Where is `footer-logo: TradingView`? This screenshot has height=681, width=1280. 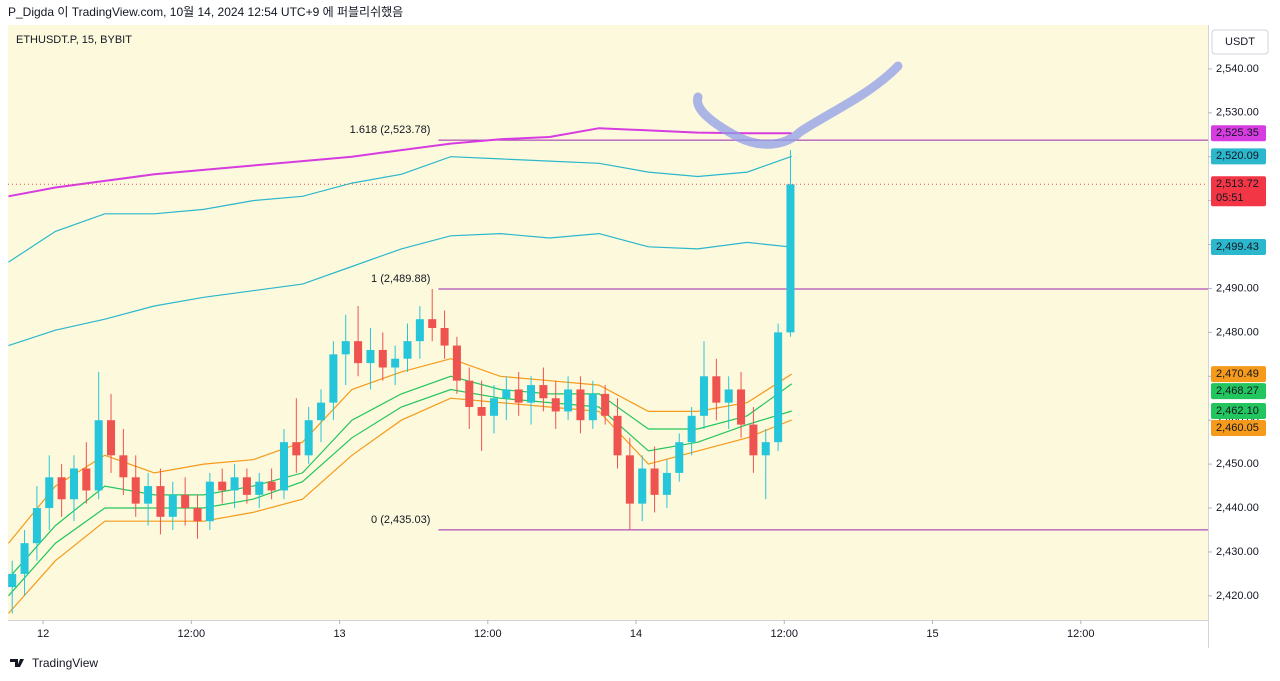
footer-logo: TradingView is located at coordinates (54, 663).